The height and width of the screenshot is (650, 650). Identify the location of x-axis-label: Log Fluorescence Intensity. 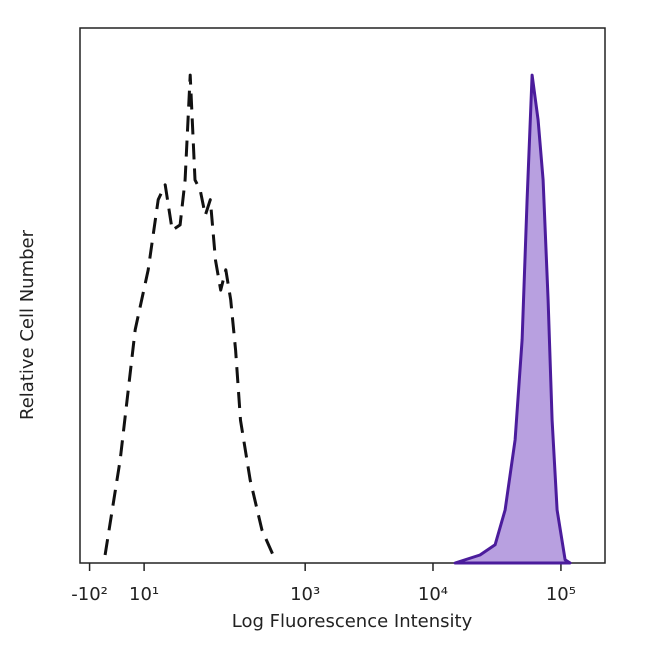
(352, 621).